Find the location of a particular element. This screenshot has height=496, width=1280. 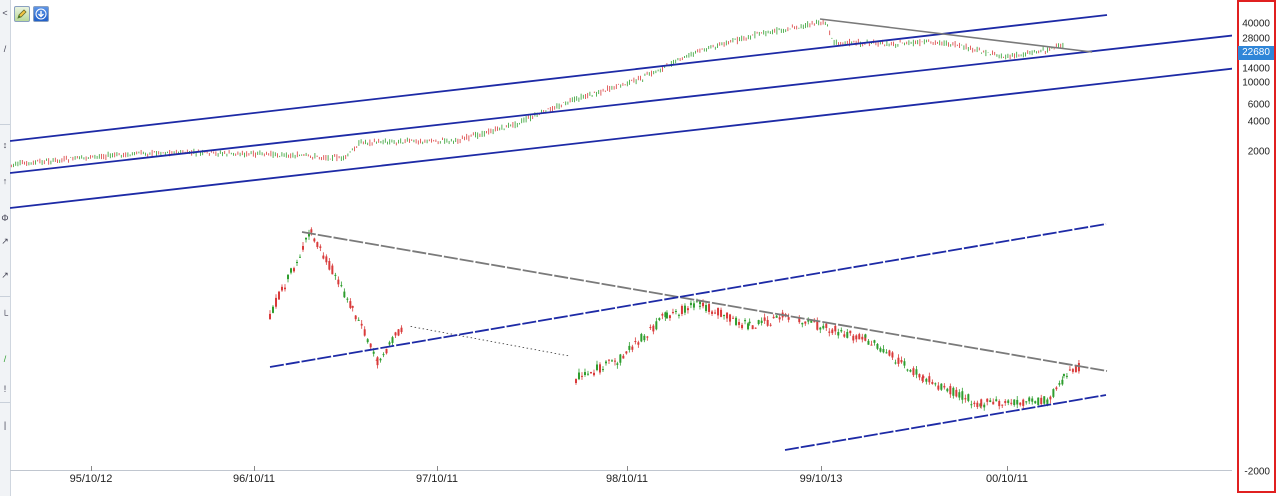

toolbar-glyph-11: | is located at coordinates (5, 425).